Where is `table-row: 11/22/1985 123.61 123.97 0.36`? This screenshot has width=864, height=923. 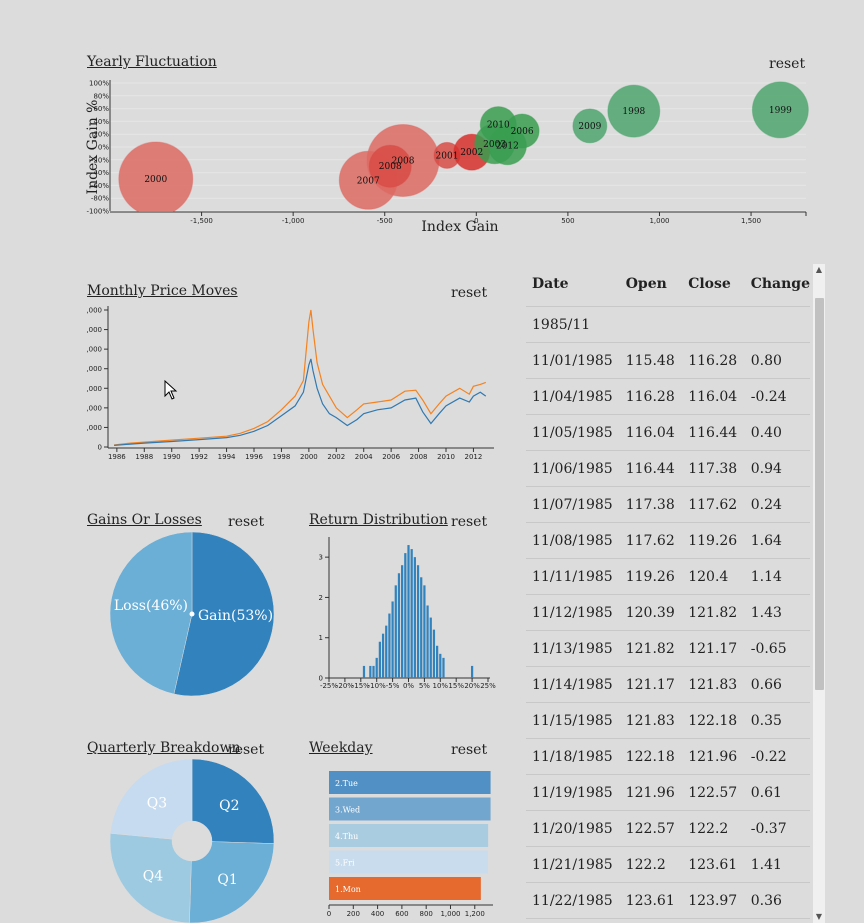
table-row: 11/22/1985 123.61 123.97 0.36 is located at coordinates (668, 900).